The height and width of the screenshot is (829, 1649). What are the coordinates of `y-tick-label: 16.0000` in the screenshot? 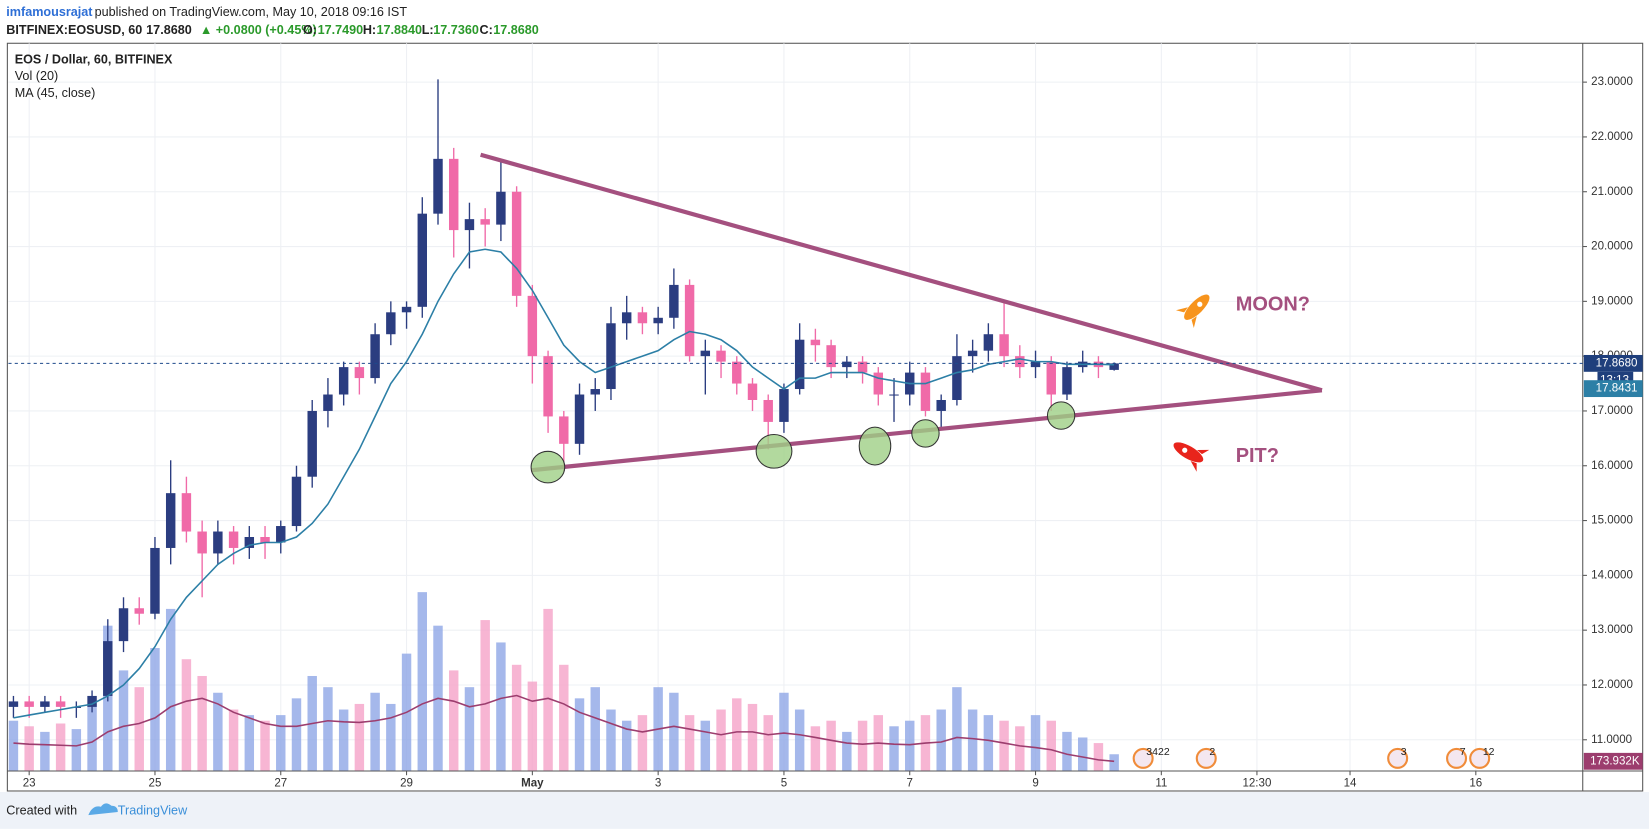 It's located at (1612, 466).